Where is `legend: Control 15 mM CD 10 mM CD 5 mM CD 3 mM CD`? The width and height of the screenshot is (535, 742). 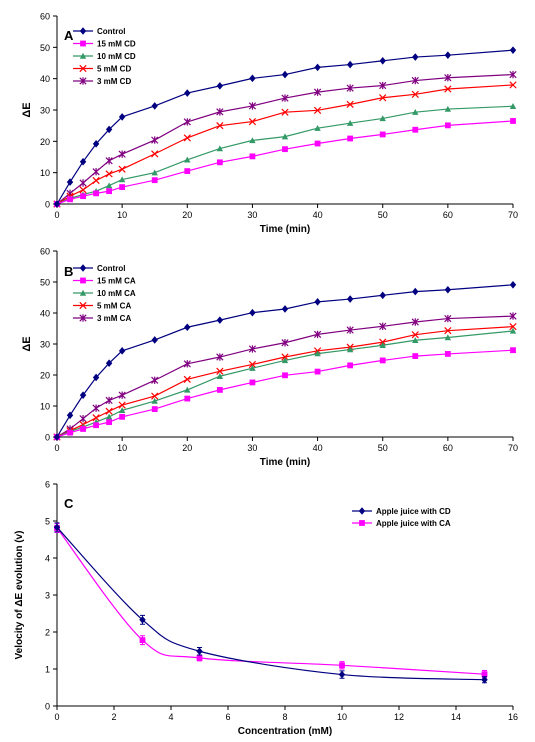
legend: Control 15 mM CD 10 mM CD 5 mM CD 3 mM CD is located at coordinates (104, 56).